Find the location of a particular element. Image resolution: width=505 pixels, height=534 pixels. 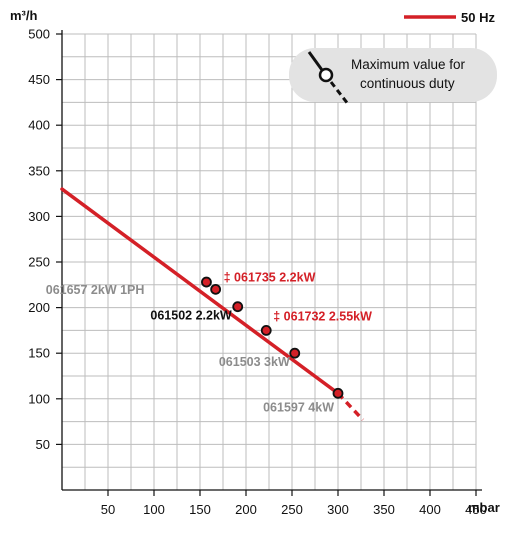

x-tick-label: 250 is located at coordinates (292, 509).